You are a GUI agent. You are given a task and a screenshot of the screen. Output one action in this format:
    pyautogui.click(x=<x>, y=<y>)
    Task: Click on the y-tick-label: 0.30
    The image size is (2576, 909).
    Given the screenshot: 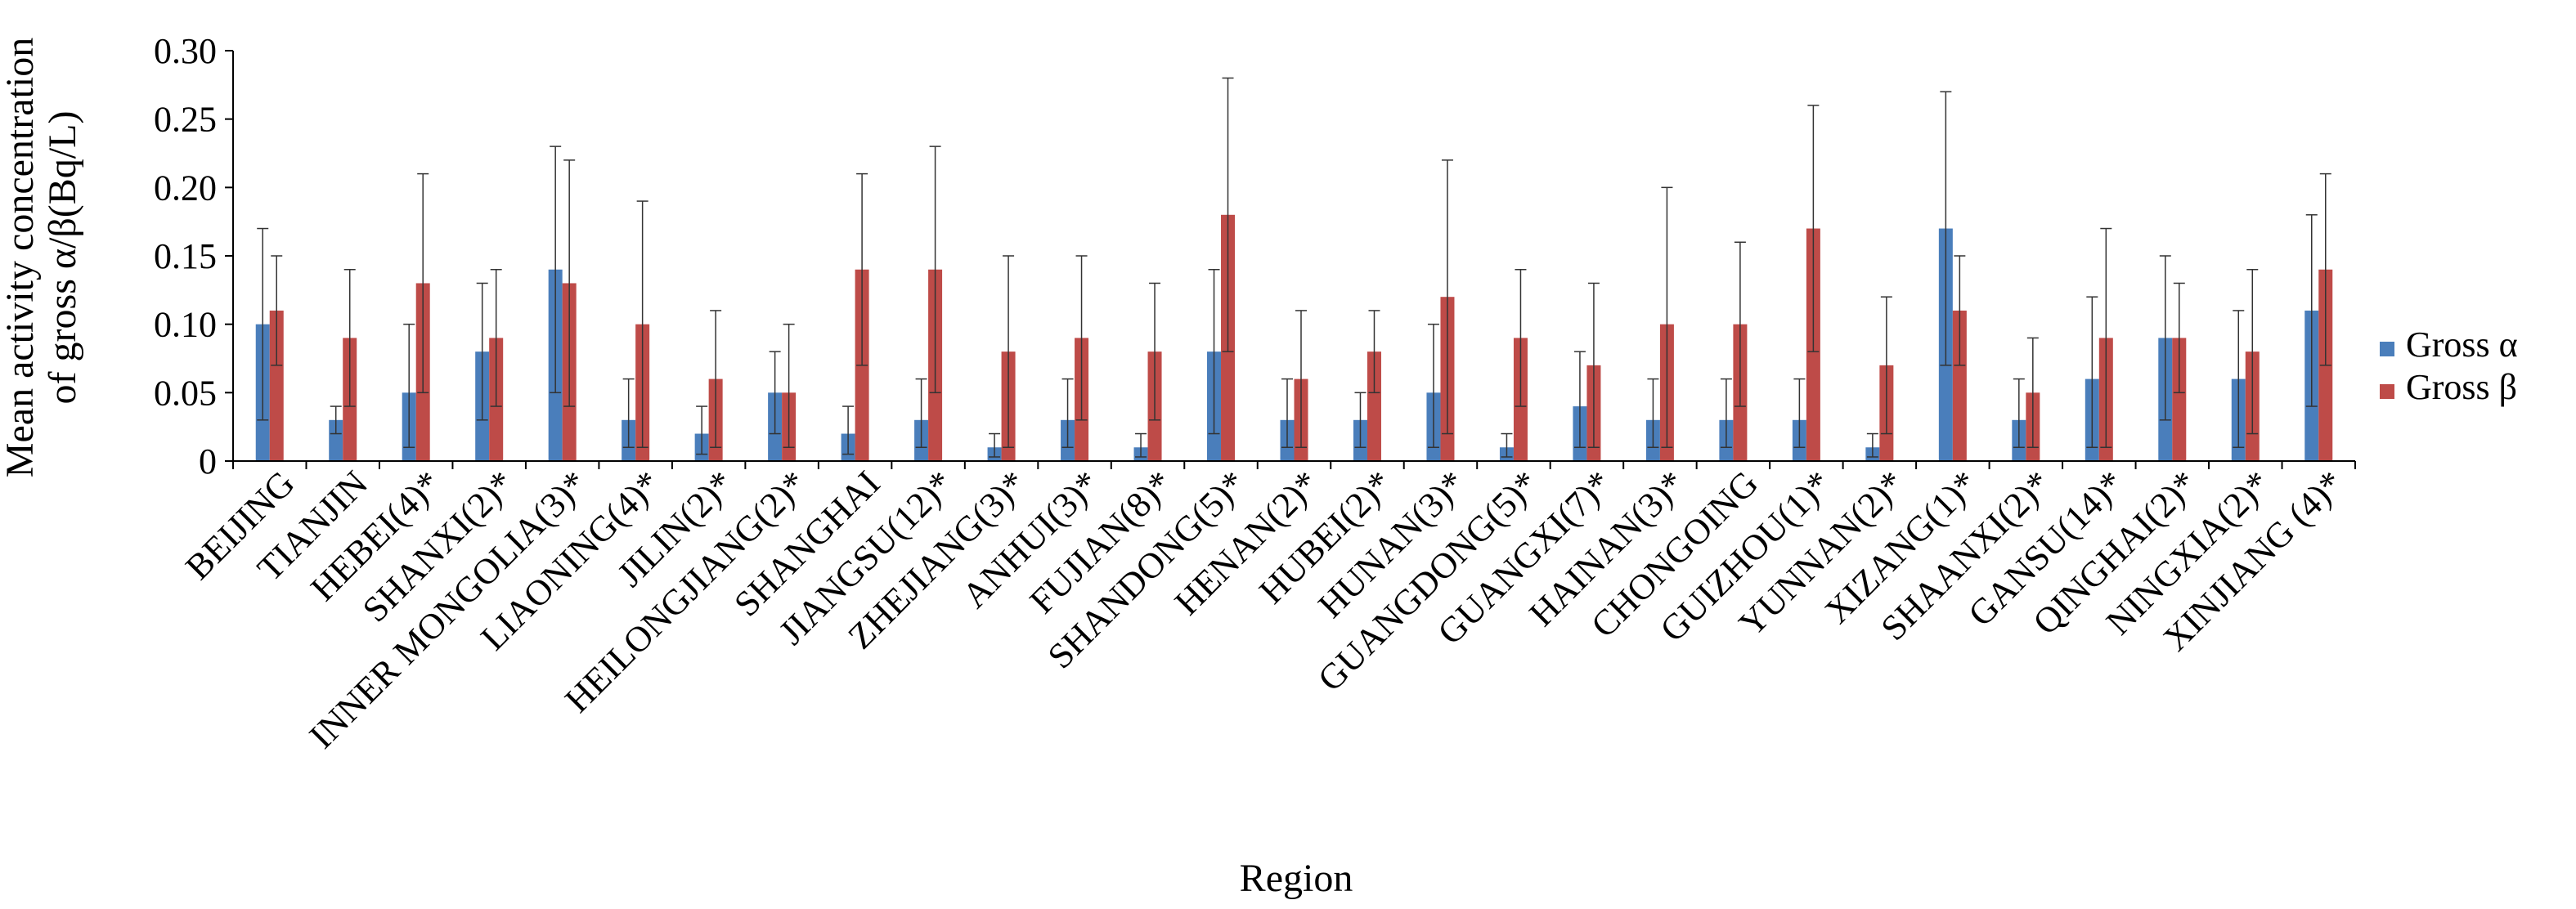 What is the action you would take?
    pyautogui.click(x=185, y=51)
    